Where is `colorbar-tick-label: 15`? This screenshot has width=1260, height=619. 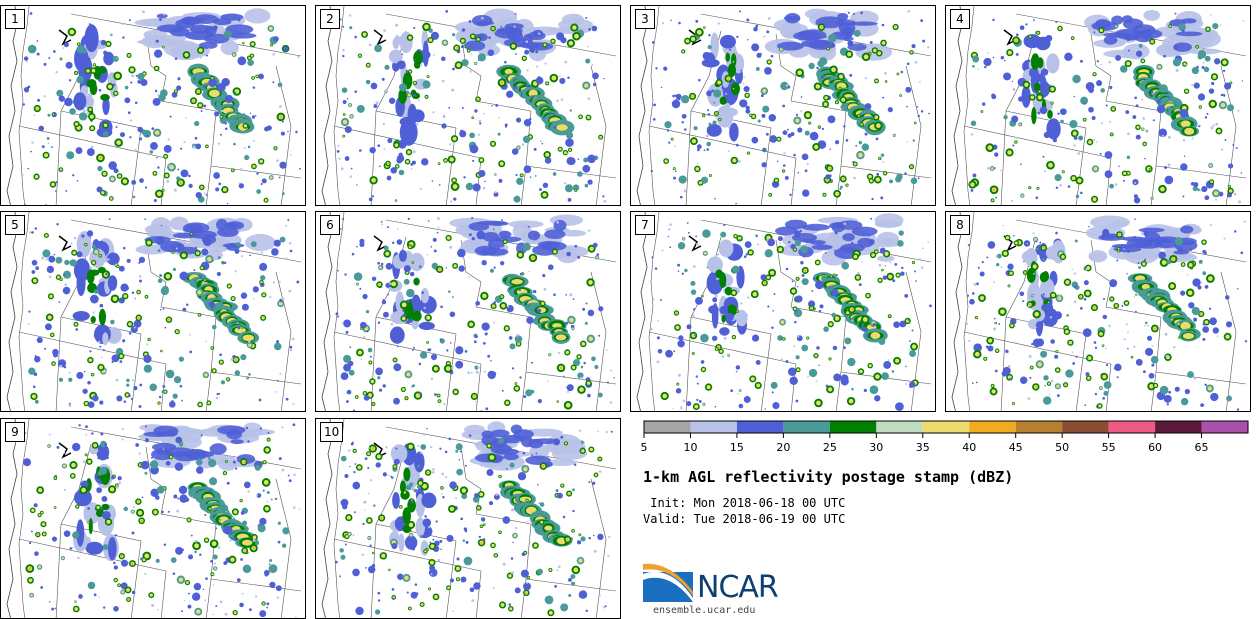 colorbar-tick-label: 15 is located at coordinates (736, 447).